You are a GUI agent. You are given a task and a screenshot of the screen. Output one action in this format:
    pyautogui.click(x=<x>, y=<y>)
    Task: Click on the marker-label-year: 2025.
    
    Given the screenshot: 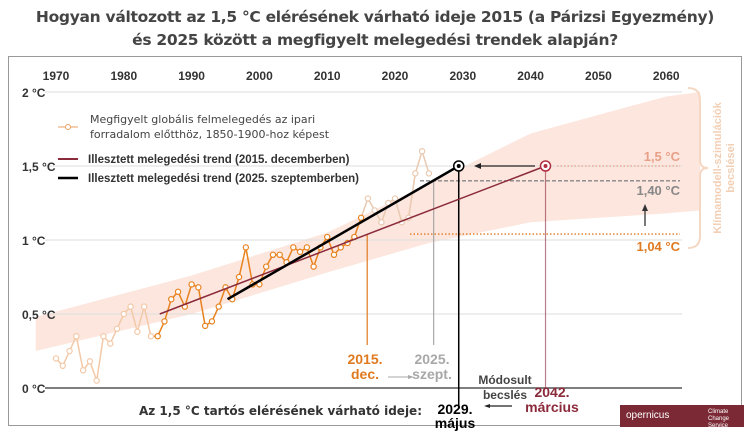 What is the action you would take?
    pyautogui.click(x=431, y=359)
    